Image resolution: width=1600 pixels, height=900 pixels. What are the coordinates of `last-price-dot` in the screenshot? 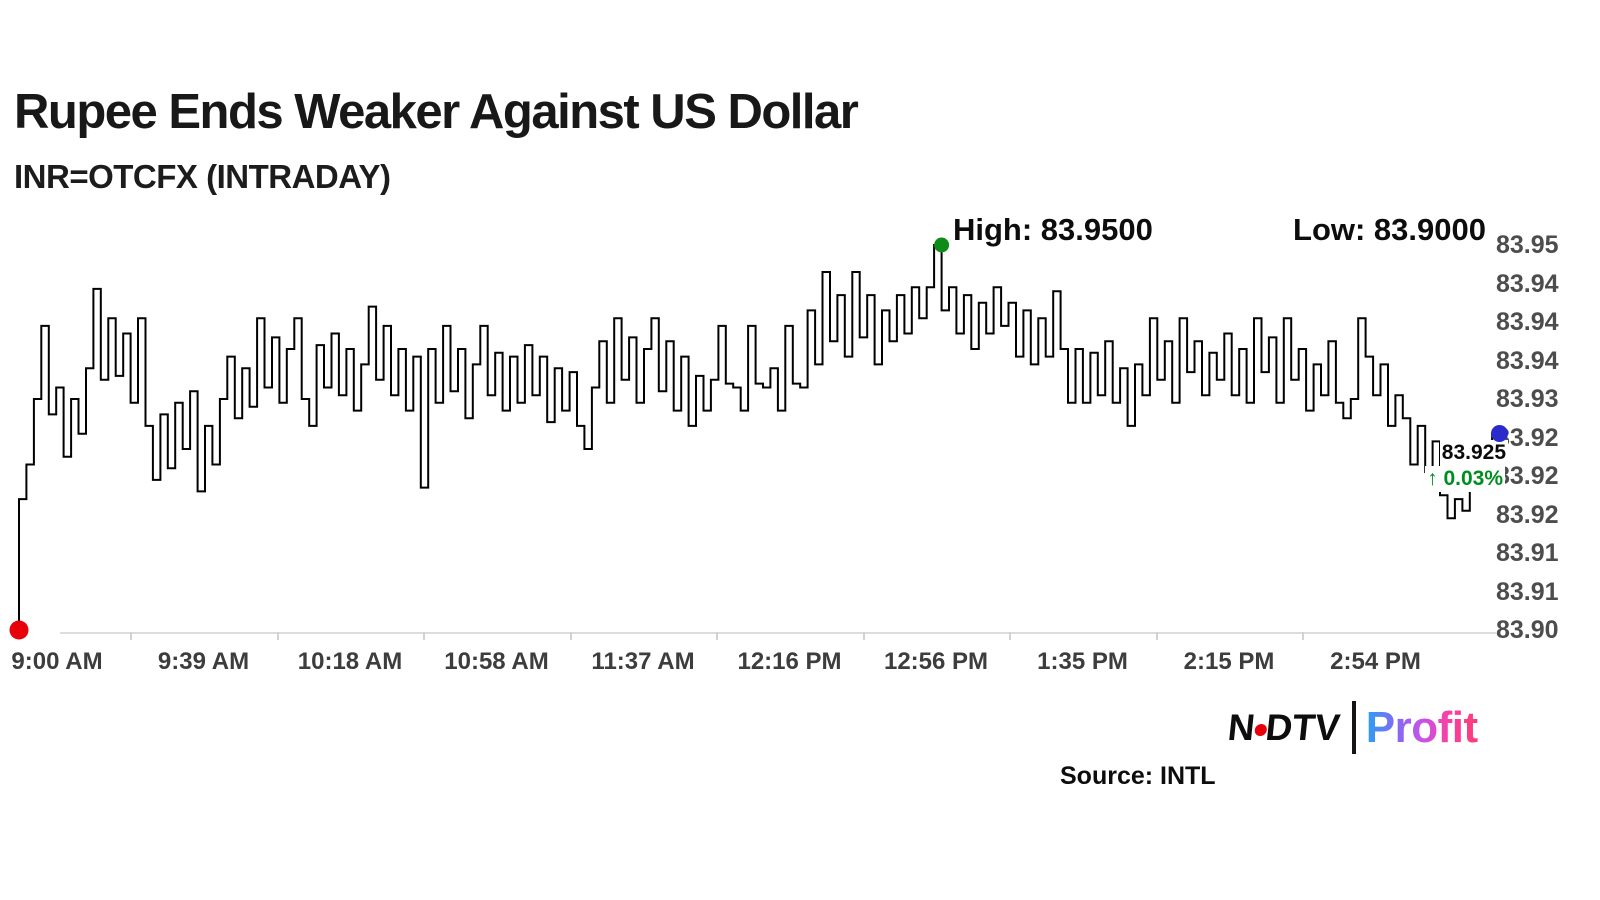 It's located at (1500, 434).